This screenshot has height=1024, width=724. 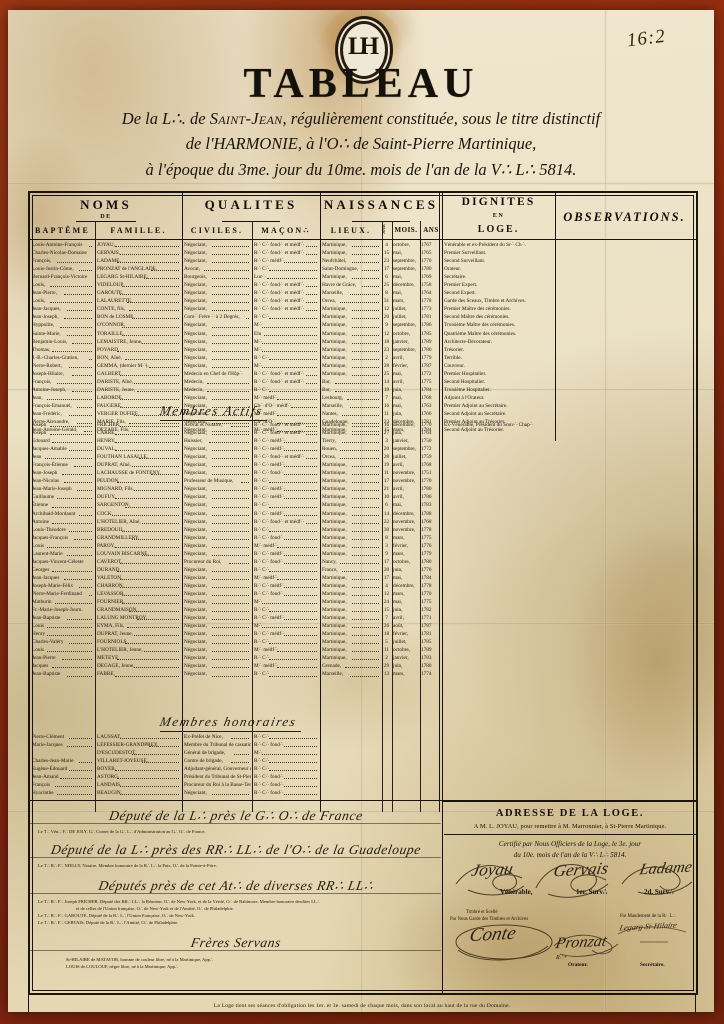 What do you see at coordinates (60, 277) in the screenshot?
I see `cell-b: Bernard-François-Victoire` at bounding box center [60, 277].